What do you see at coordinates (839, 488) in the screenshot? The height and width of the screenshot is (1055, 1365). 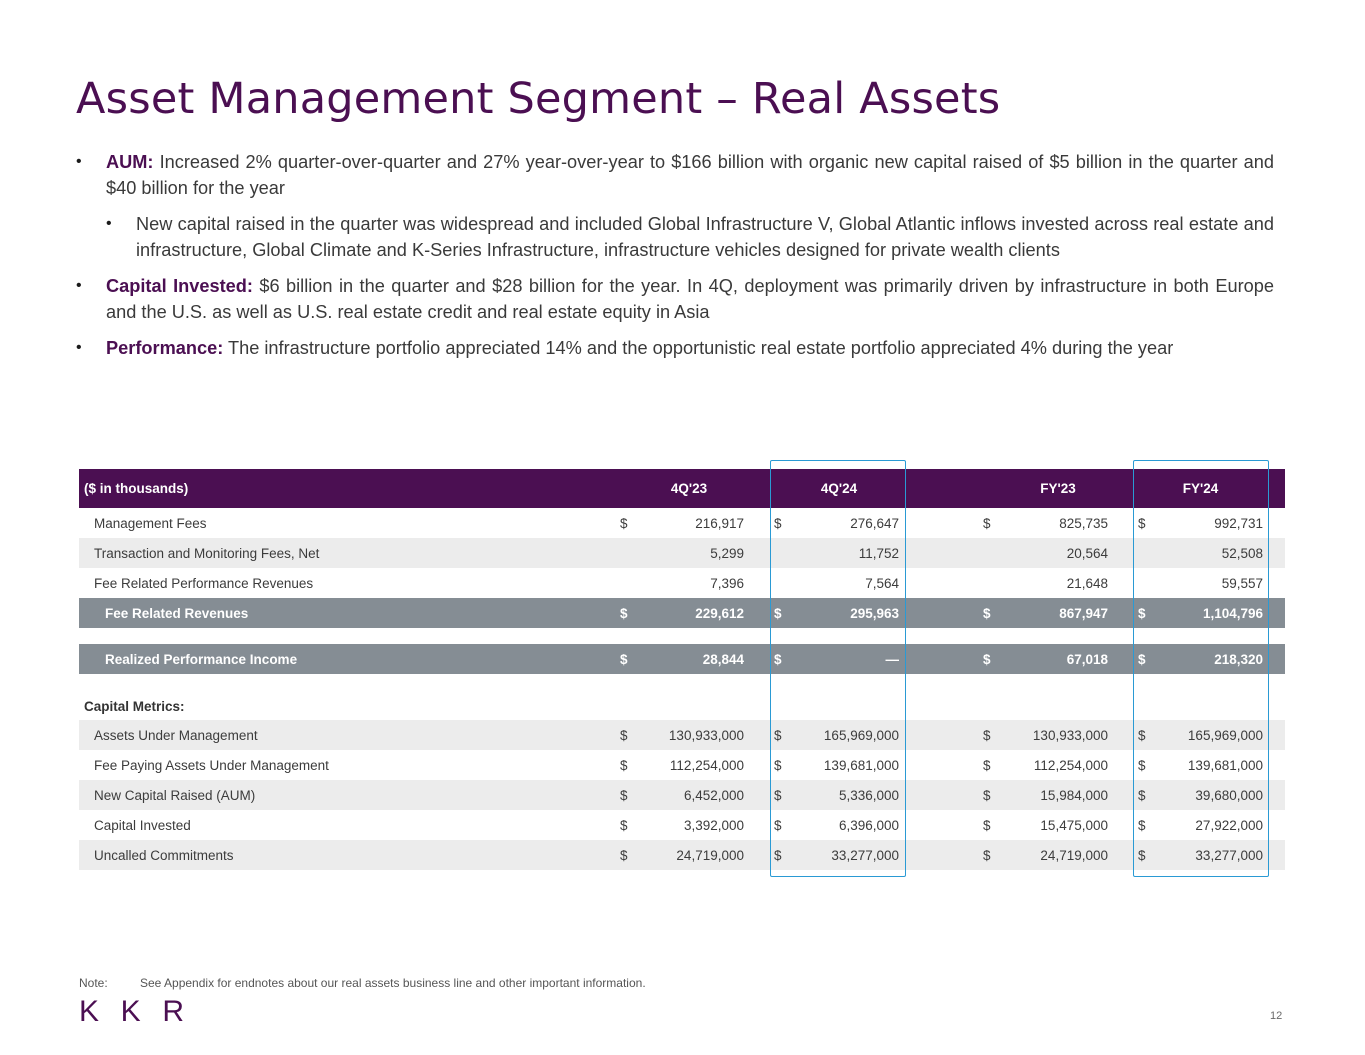 I see `header-4q24: 4Q'24` at bounding box center [839, 488].